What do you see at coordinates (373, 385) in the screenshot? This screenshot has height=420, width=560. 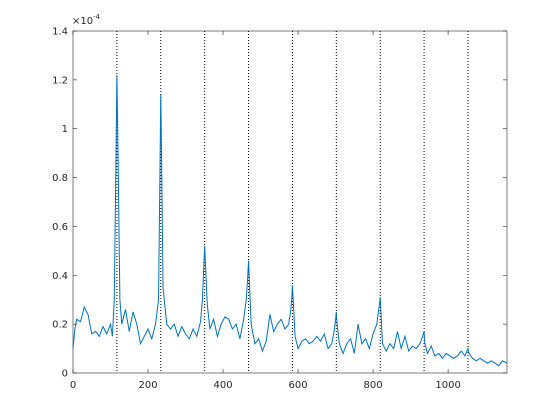 I see `x-tick-label: 800` at bounding box center [373, 385].